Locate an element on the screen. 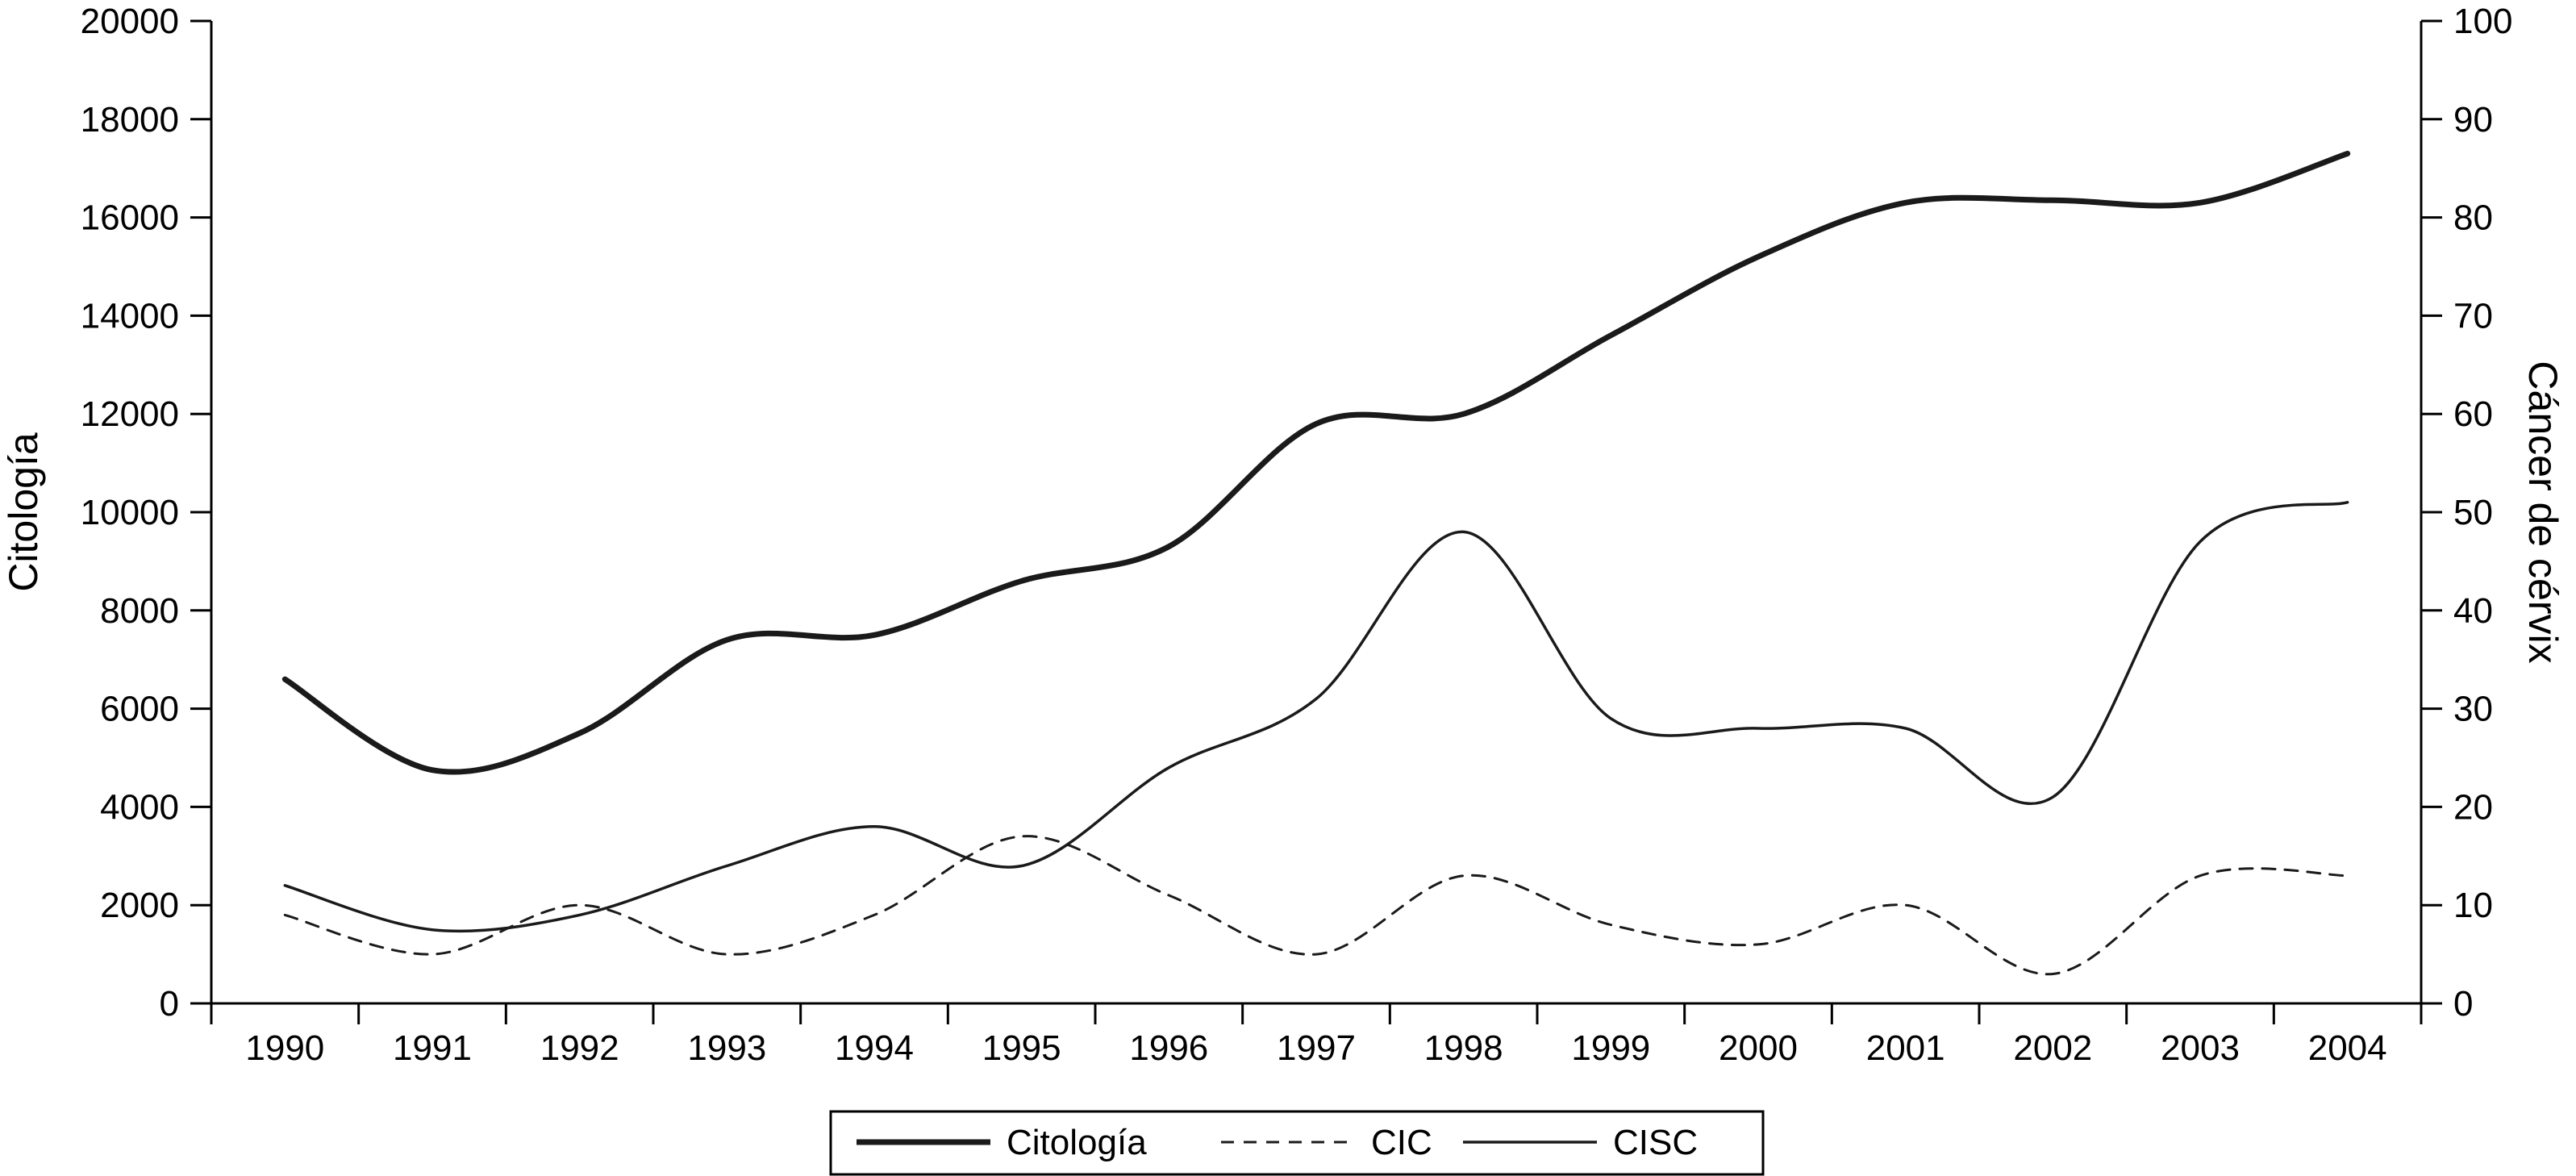 This screenshot has width=2576, height=1176. left-y-tick-label: 18000 is located at coordinates (130, 120).